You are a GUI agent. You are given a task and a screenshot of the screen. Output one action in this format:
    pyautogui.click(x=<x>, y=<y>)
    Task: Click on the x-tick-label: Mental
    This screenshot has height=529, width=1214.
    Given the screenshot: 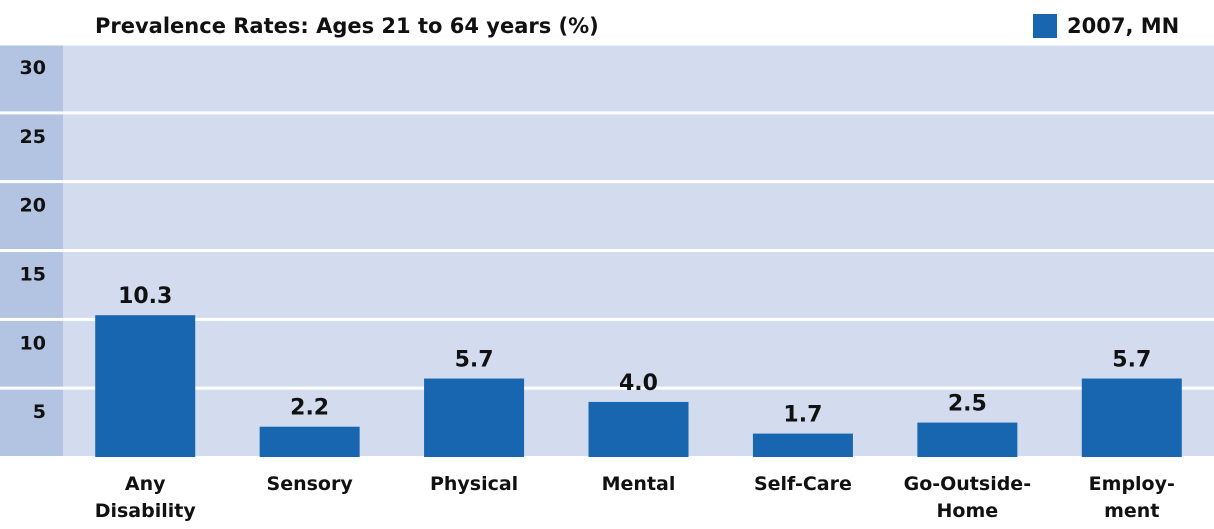 What is the action you would take?
    pyautogui.click(x=639, y=484)
    